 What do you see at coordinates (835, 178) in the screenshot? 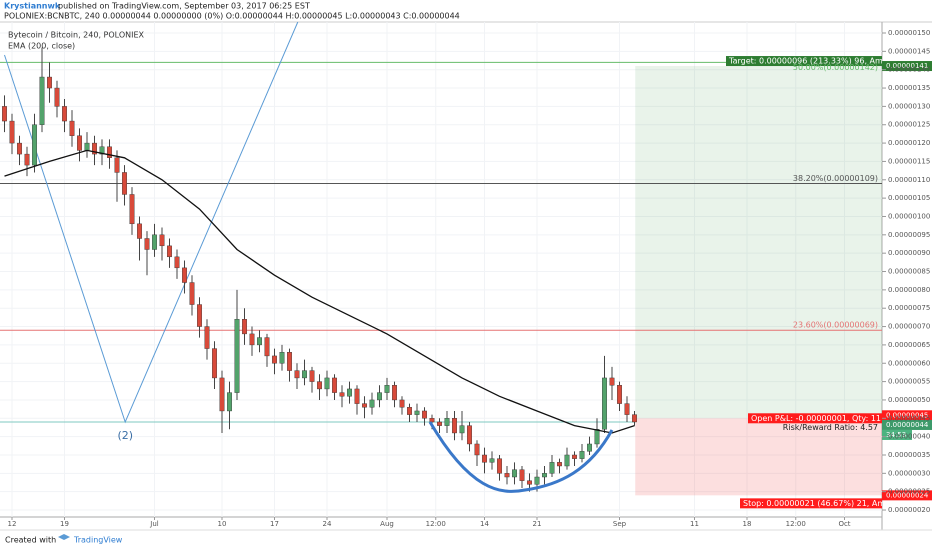
I see `fib-label: 38.20%(0.00000109)` at bounding box center [835, 178].